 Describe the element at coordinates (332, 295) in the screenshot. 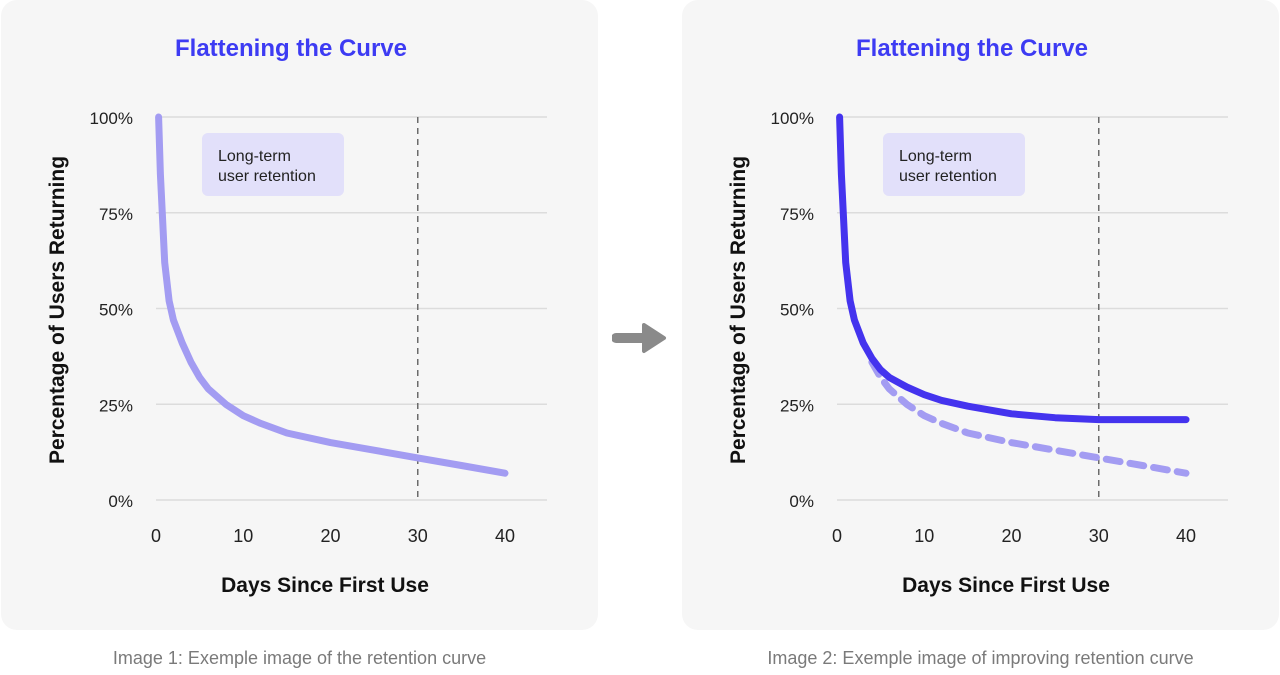

I see `series-line-retention` at that location.